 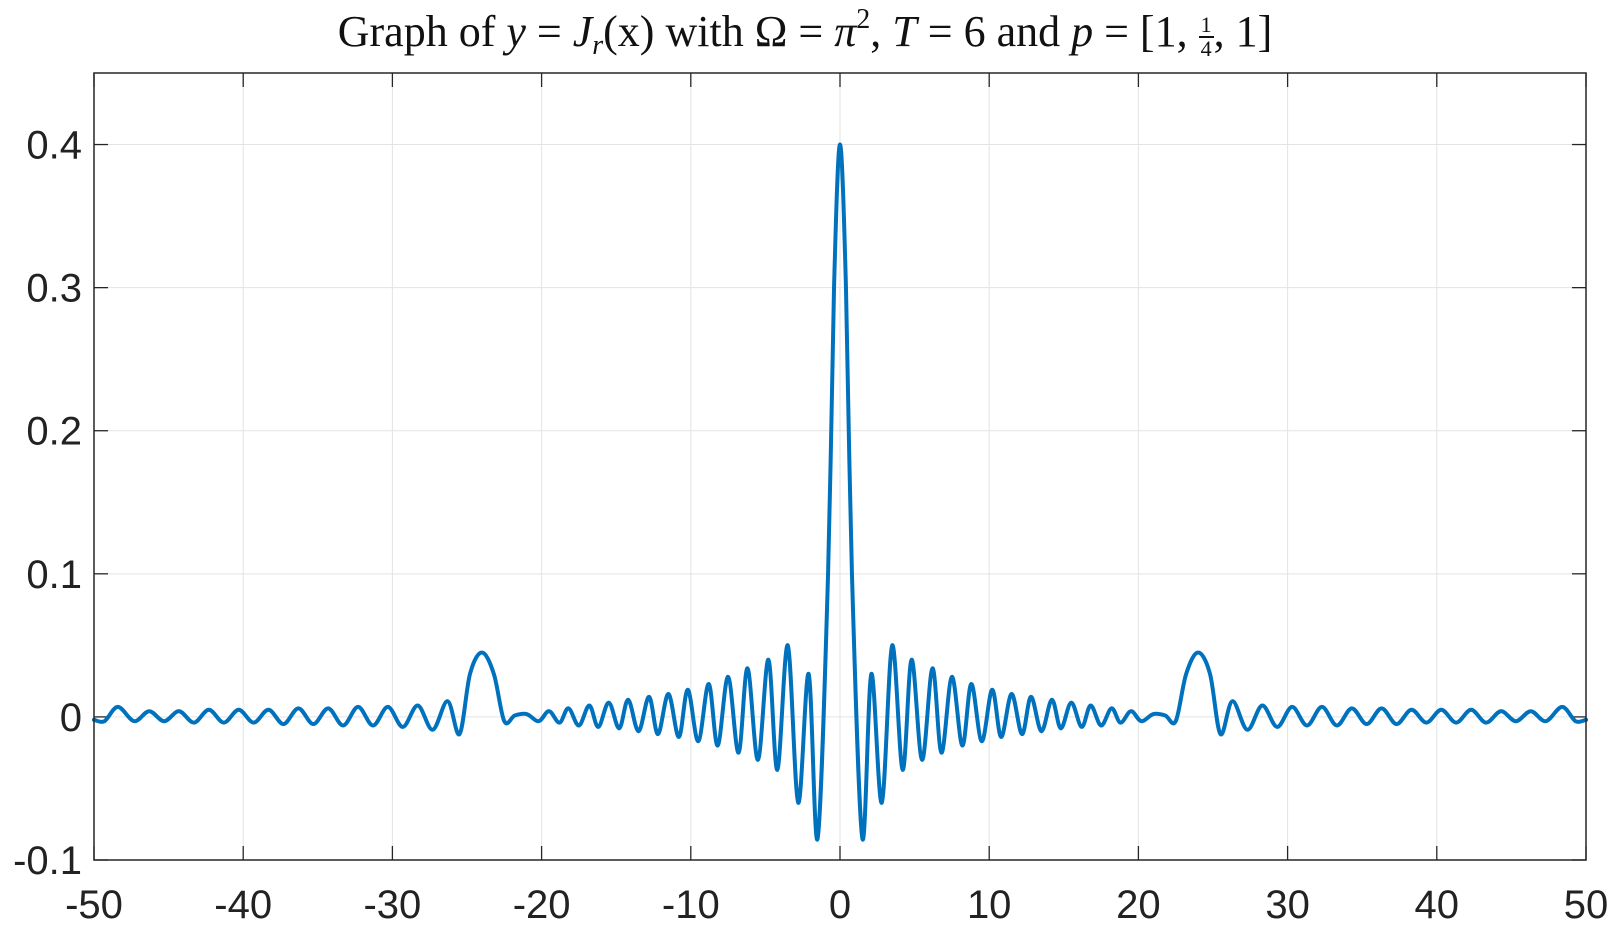 What do you see at coordinates (582, 31) in the screenshot?
I see `title-symbol-j: J` at bounding box center [582, 31].